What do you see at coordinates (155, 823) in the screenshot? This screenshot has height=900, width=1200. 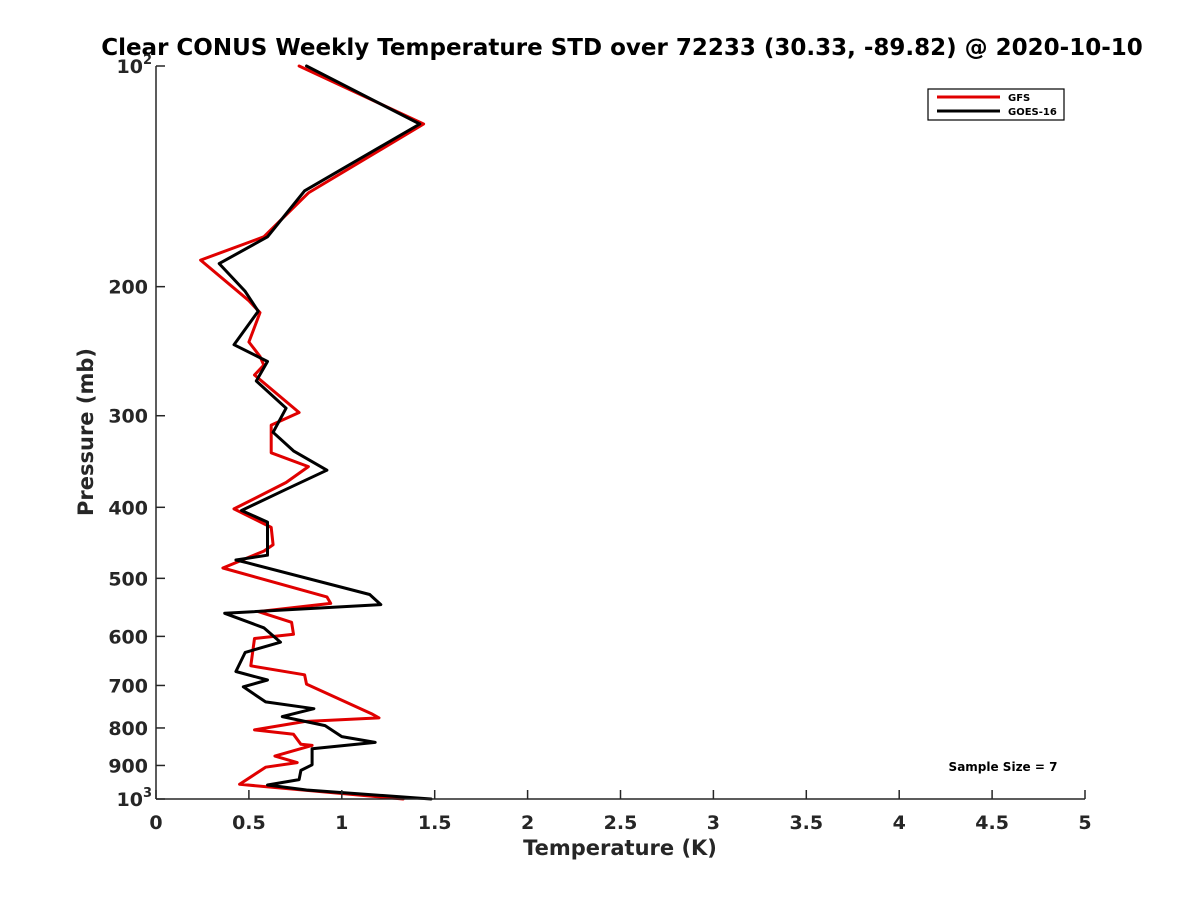 I see `x-tick-label: 0` at bounding box center [155, 823].